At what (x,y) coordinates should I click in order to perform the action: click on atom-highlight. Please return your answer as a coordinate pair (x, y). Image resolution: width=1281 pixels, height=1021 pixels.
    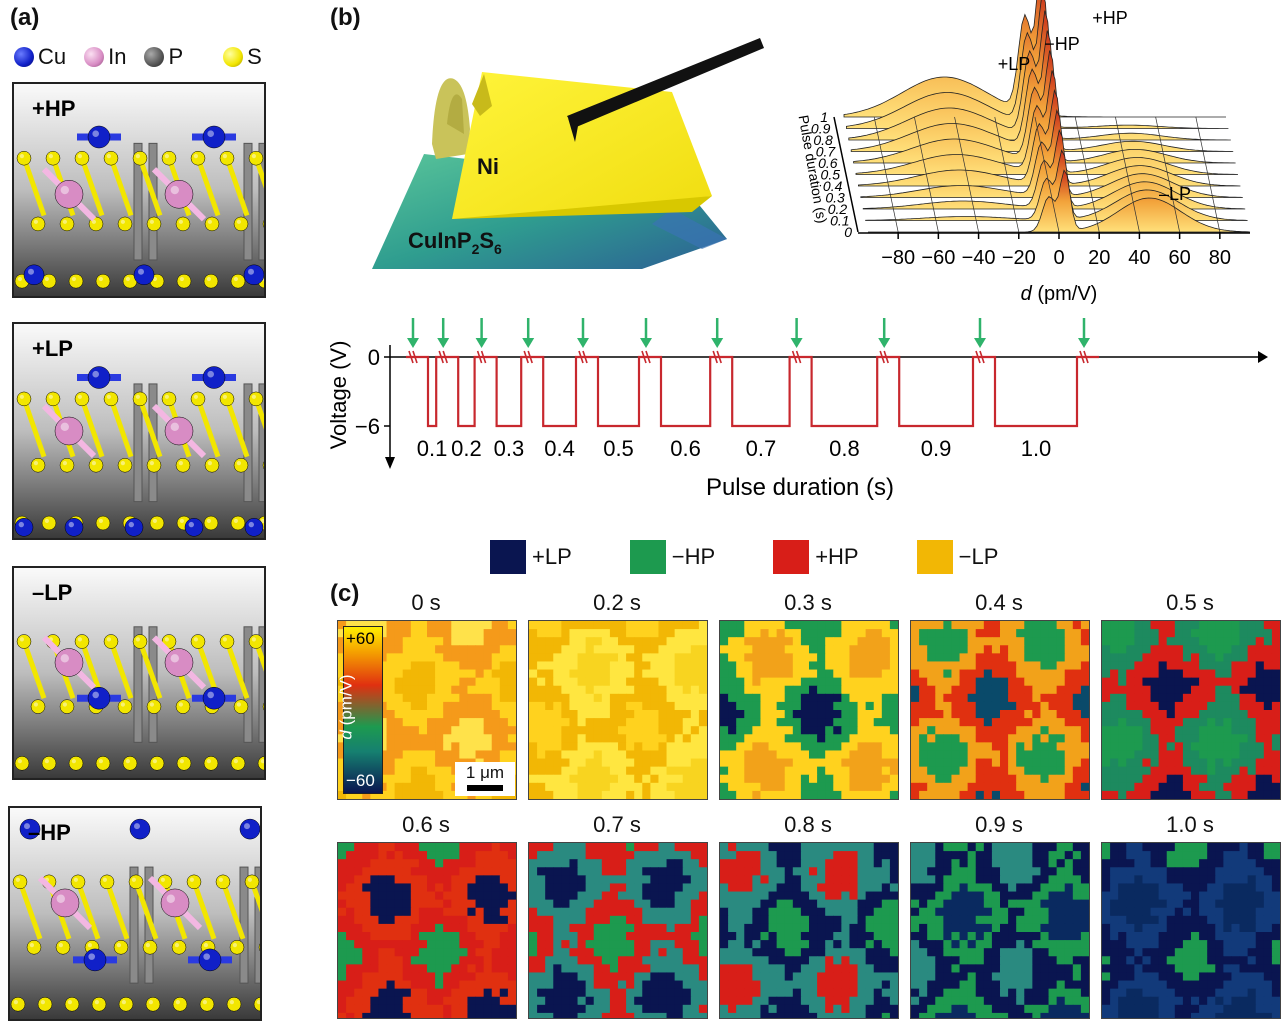
    Looking at the image, I should click on (124, 1002).